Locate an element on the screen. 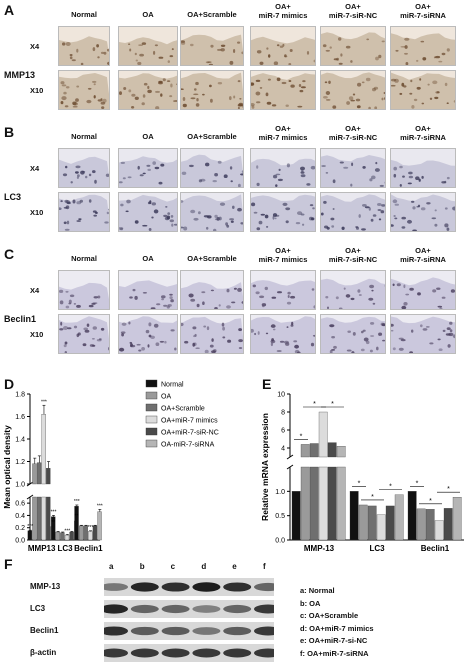 This screenshot has width=474, height=667. panel-label-d: D is located at coordinates (9, 384).